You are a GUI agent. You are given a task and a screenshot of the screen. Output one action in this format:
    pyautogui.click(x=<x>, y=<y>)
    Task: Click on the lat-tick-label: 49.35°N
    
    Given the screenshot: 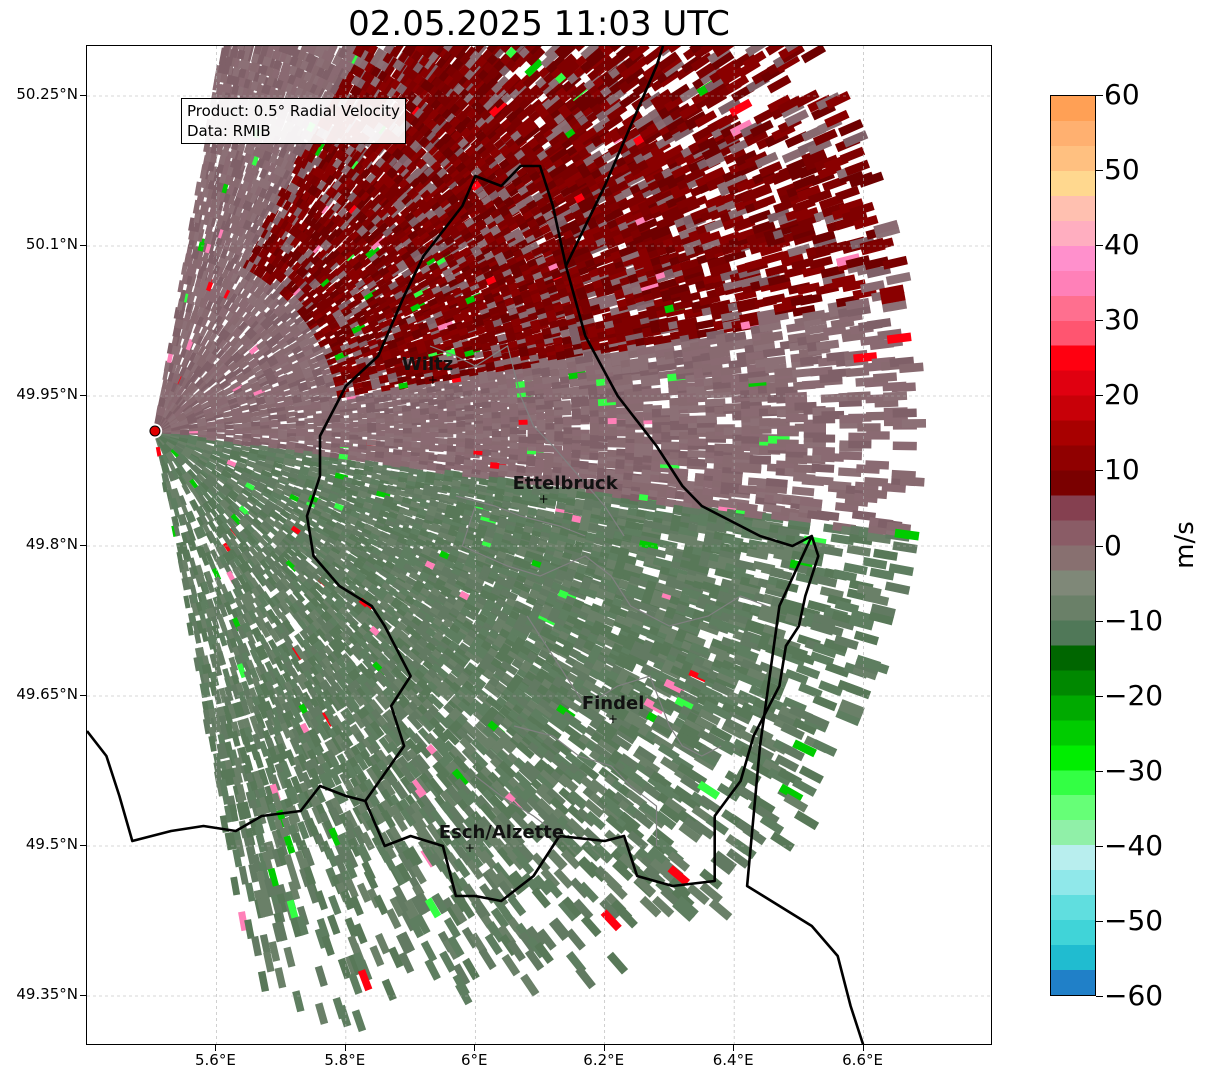 What is the action you would take?
    pyautogui.click(x=47, y=994)
    